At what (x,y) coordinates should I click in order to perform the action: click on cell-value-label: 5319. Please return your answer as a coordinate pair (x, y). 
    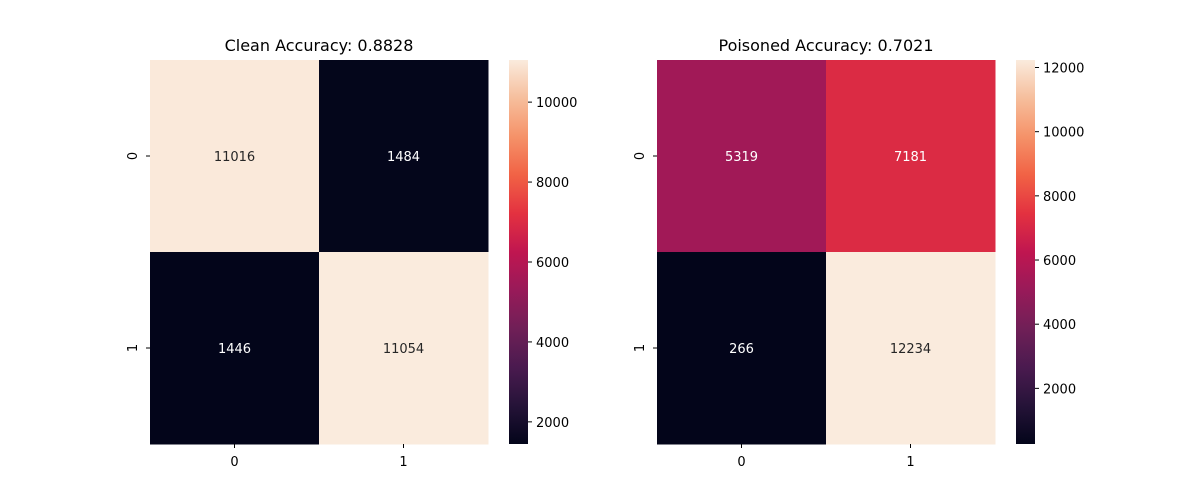
    Looking at the image, I should click on (741, 157).